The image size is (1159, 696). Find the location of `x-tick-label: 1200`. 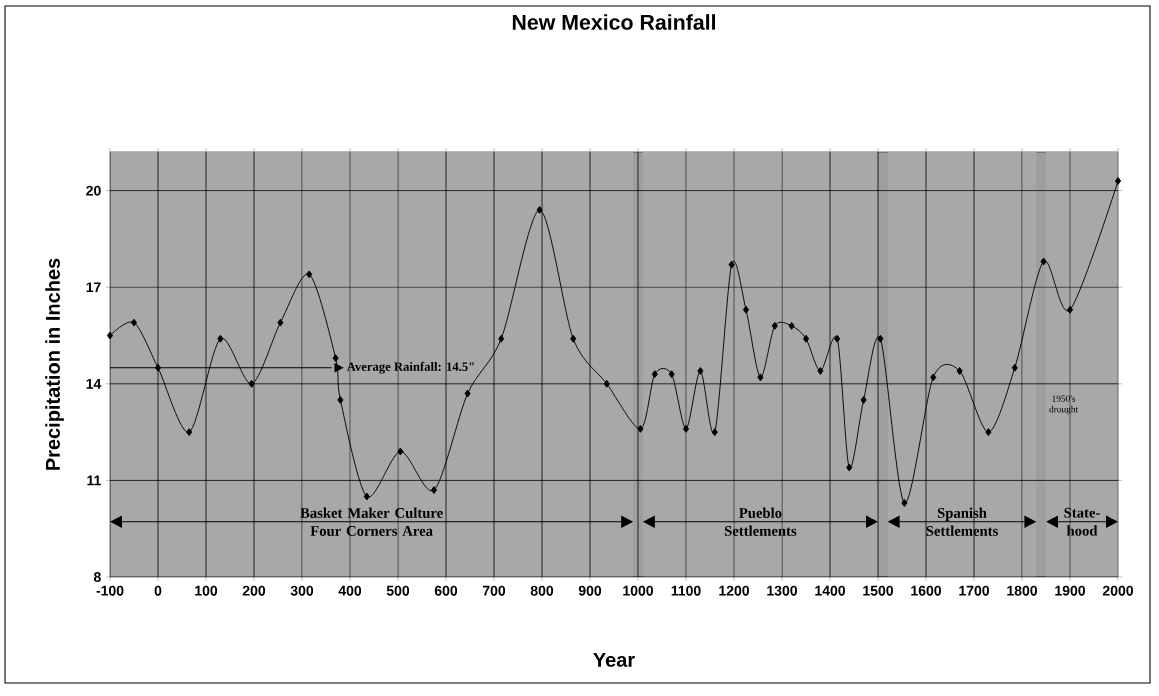

x-tick-label: 1200 is located at coordinates (734, 590).